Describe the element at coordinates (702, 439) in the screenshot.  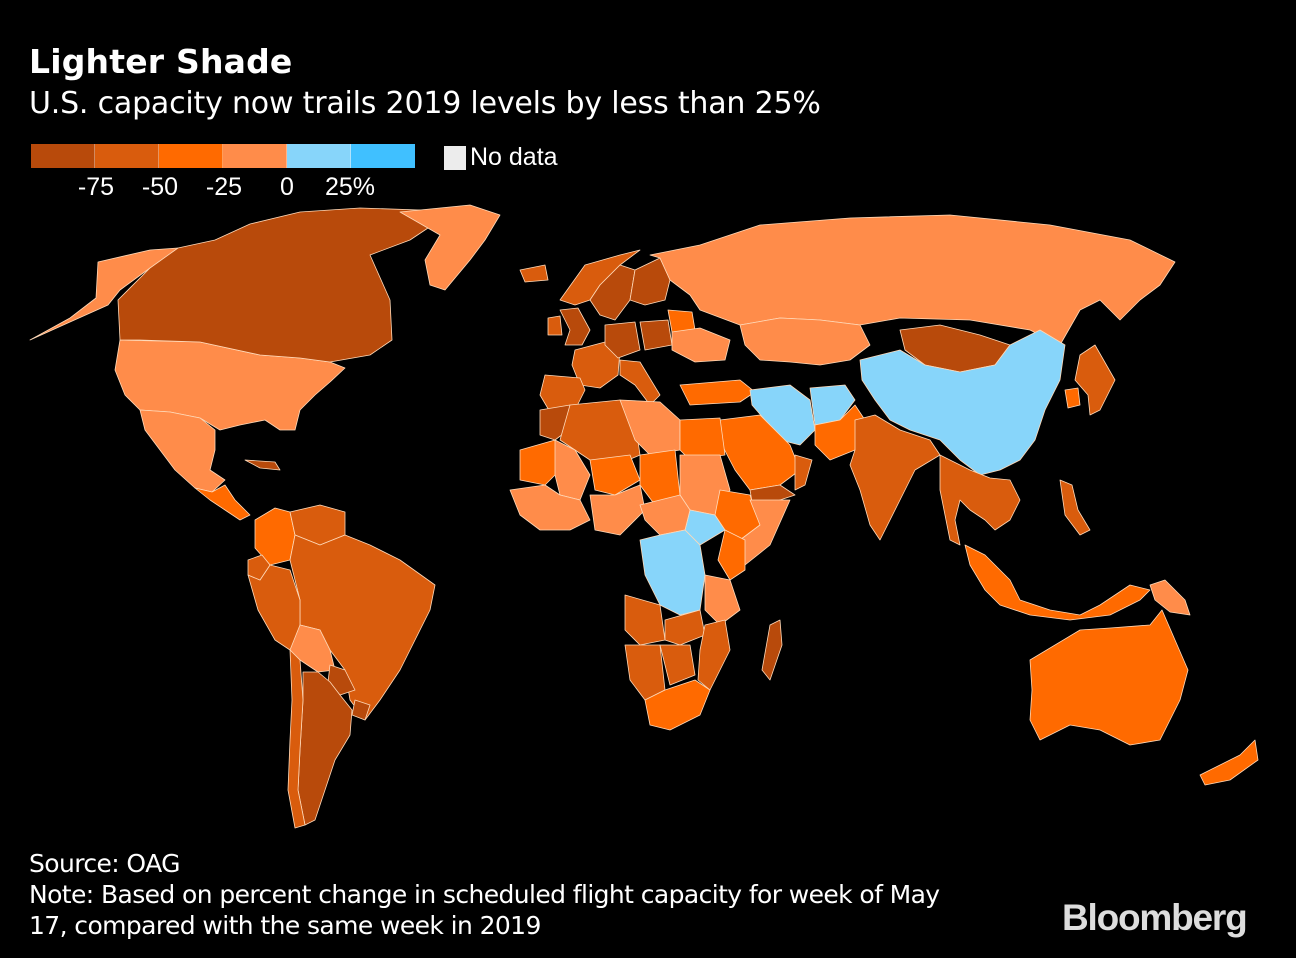
I see `region-egypt: Egypt: -50 to -25%` at that location.